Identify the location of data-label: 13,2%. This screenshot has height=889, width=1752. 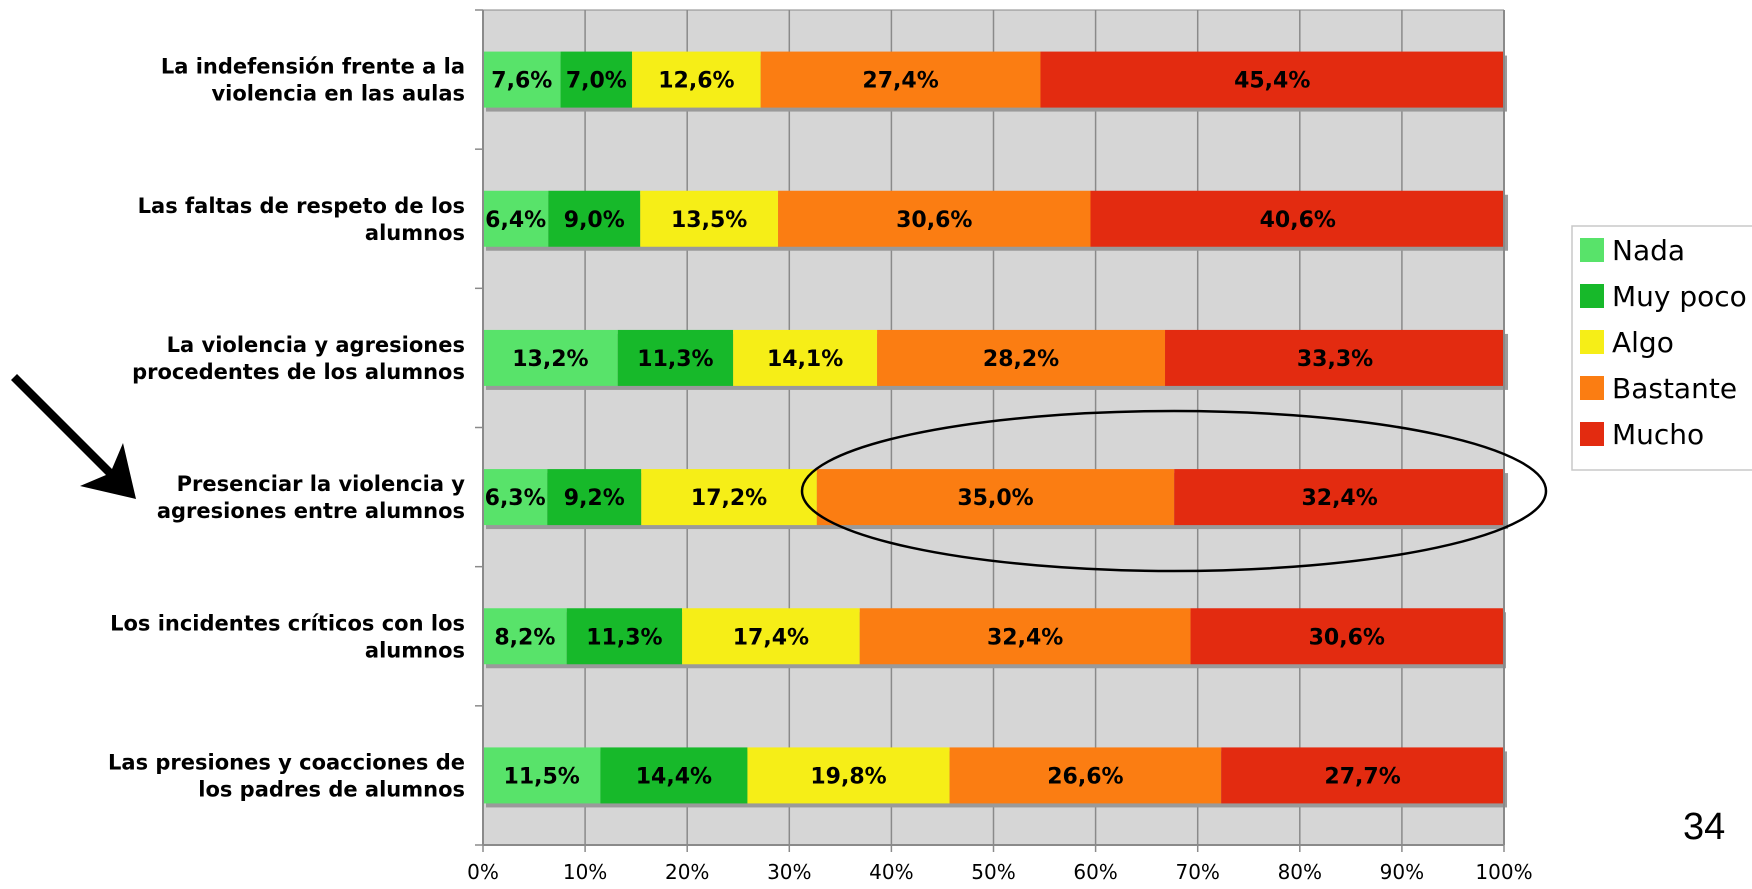
(550, 359).